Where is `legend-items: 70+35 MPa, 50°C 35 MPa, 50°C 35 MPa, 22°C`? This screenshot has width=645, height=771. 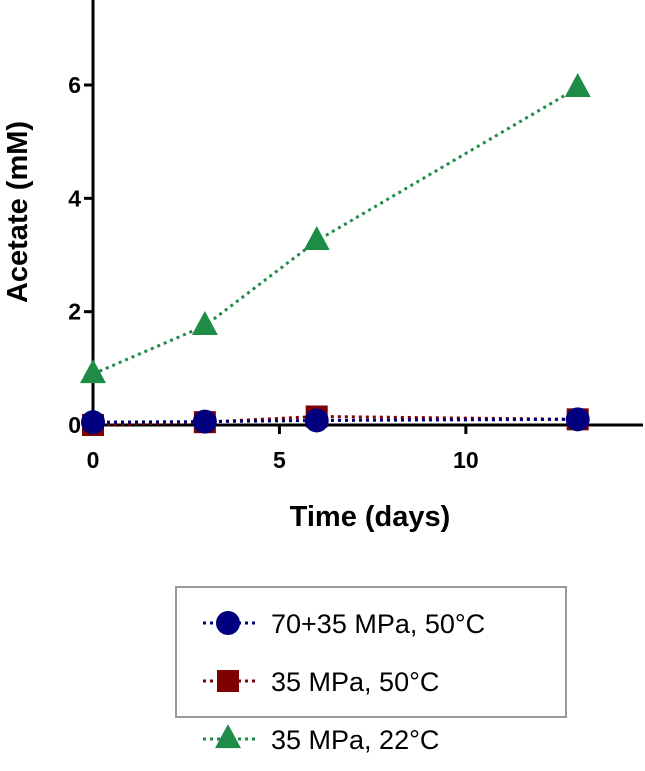 legend-items: 70+35 MPa, 50°C 35 MPa, 50°C 35 MPa, 22°C is located at coordinates (344, 682).